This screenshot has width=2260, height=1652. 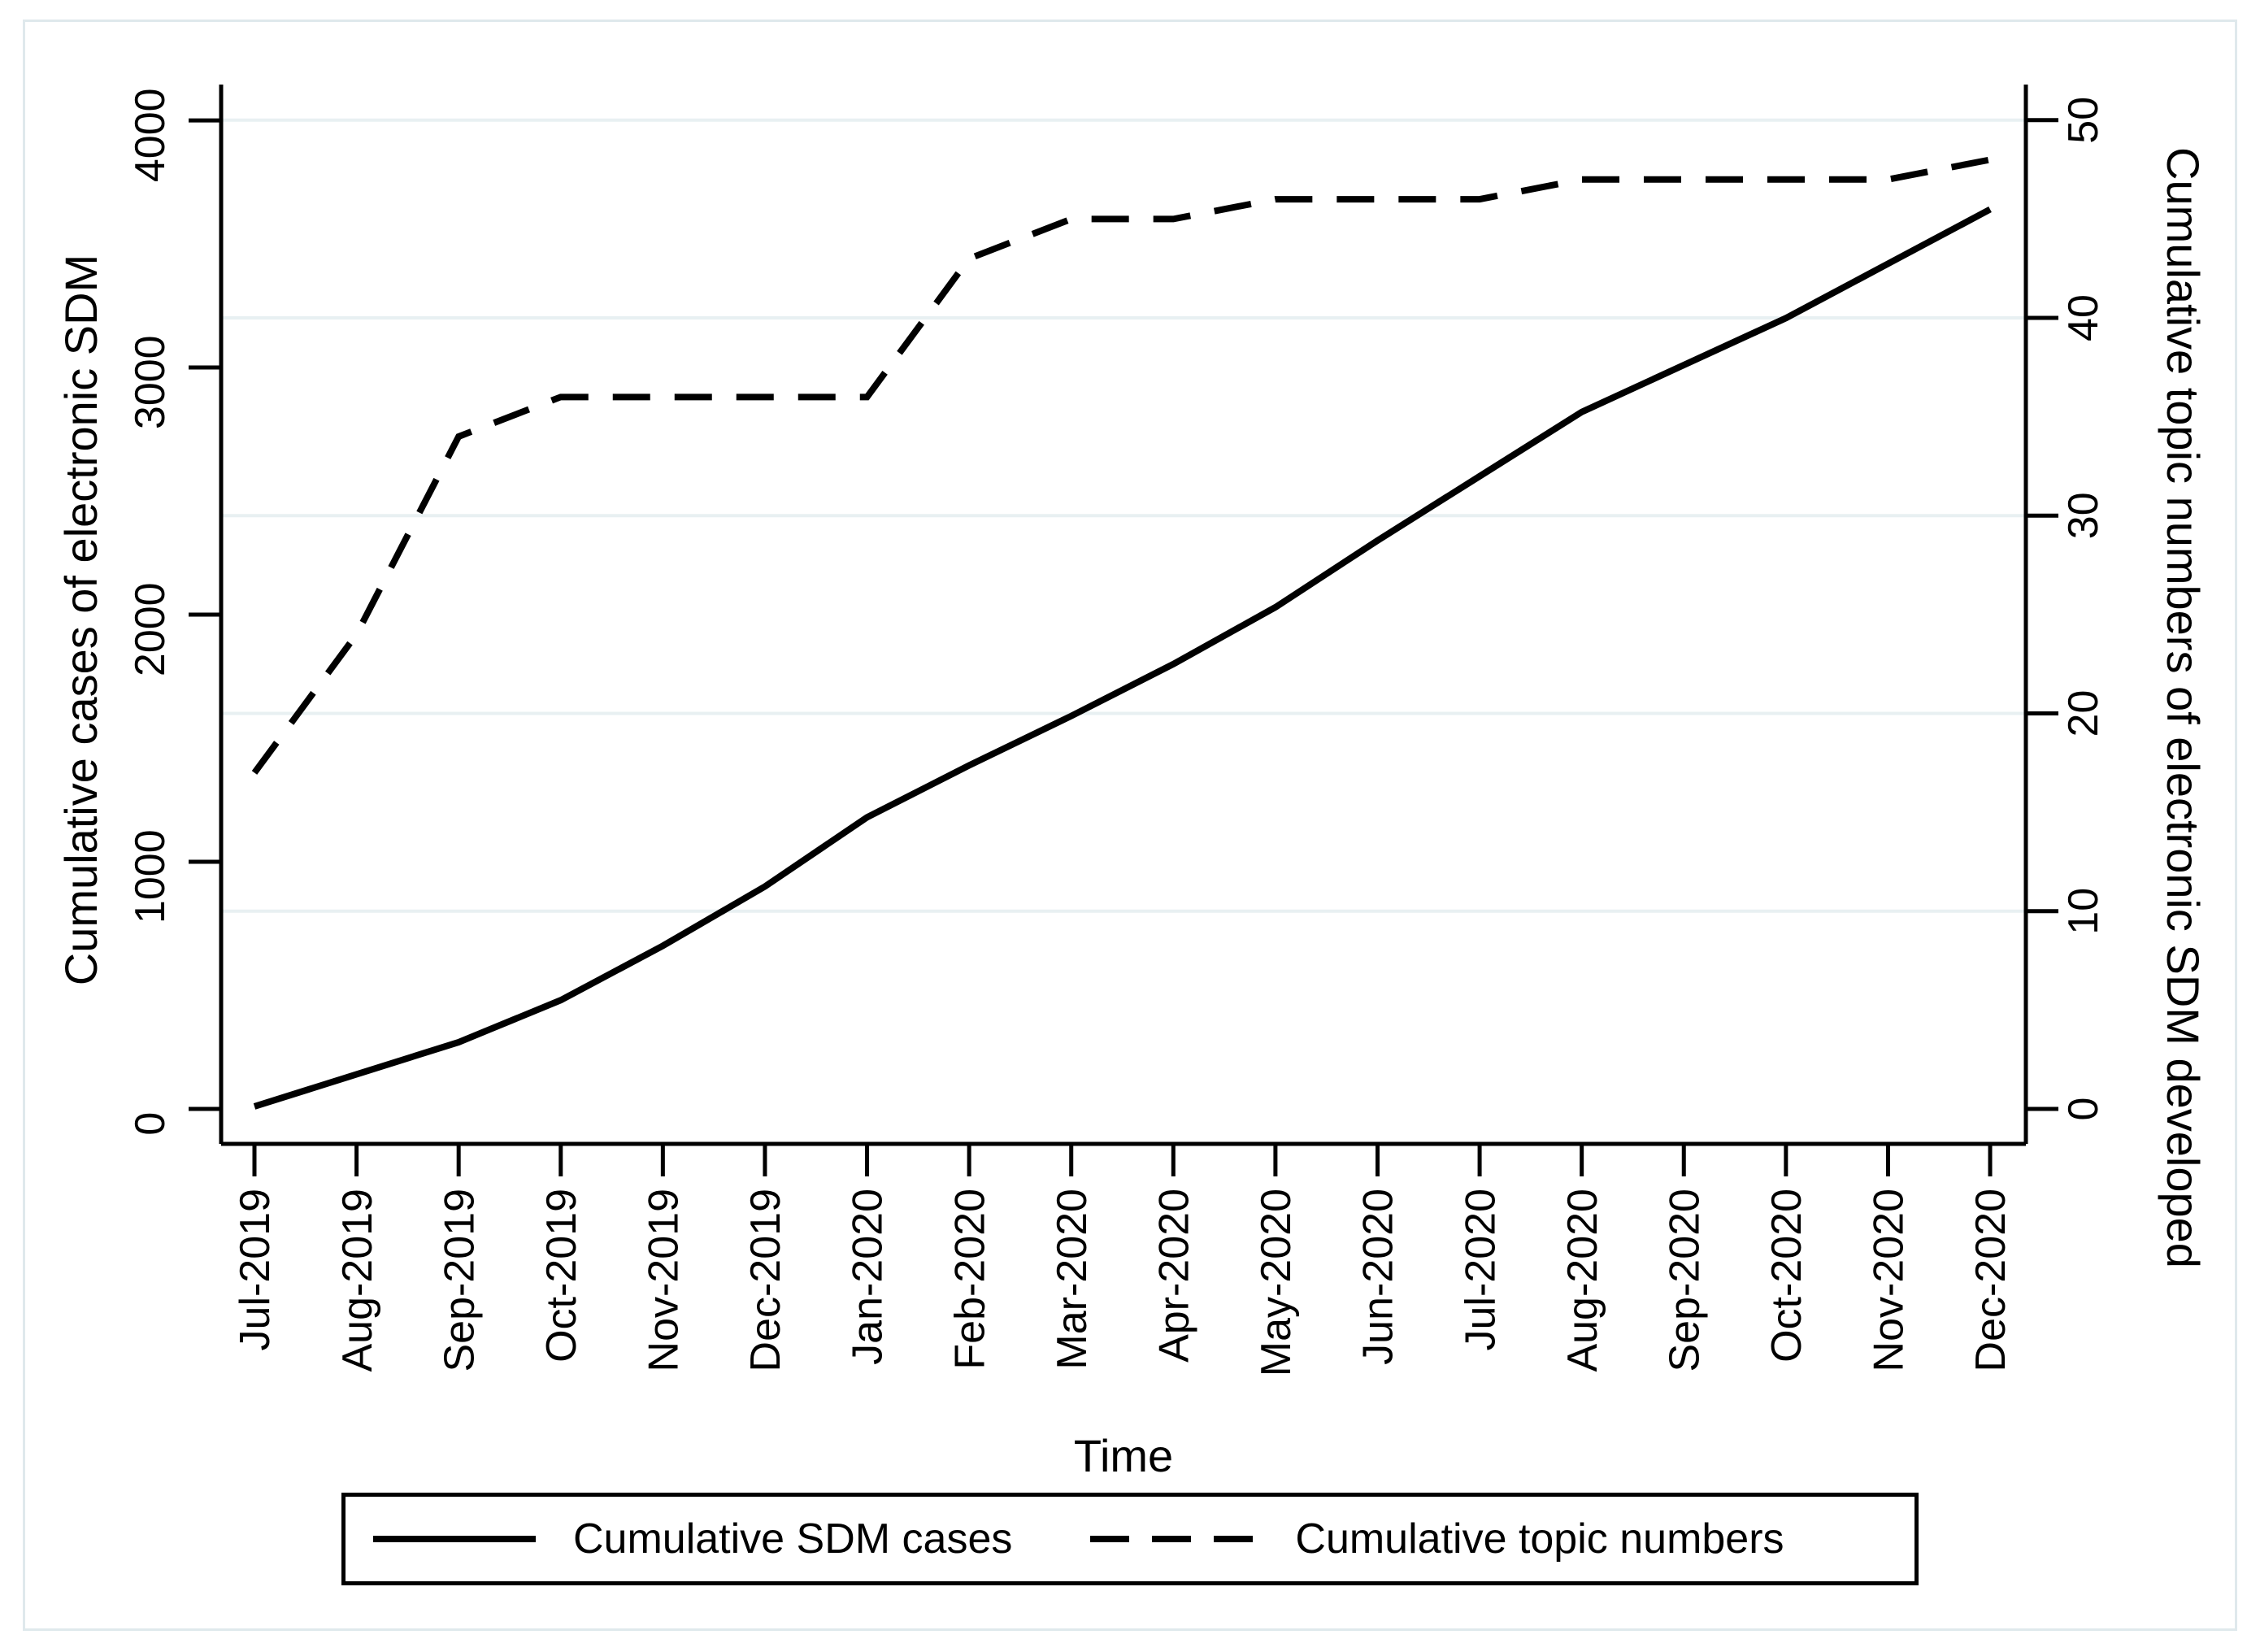 I want to click on left-axis-title-box: Cumulative cases of electronic SDM, so click(x=325, y=619).